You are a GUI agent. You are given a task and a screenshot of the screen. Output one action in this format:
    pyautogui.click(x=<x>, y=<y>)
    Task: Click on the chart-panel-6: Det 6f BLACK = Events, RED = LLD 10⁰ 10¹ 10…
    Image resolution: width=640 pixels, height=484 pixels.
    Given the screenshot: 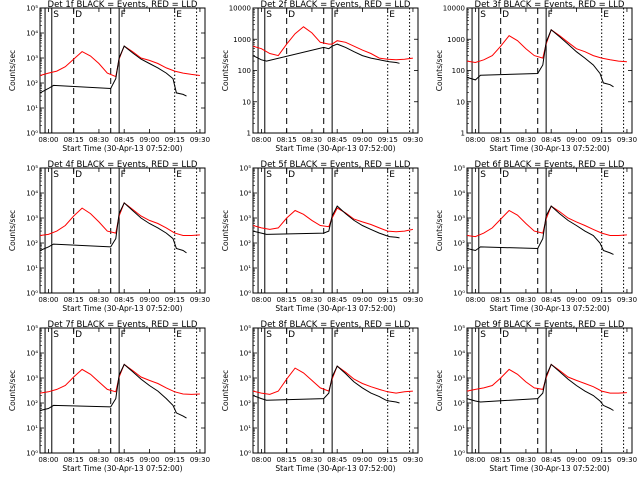 What is the action you would take?
    pyautogui.click(x=536, y=236)
    